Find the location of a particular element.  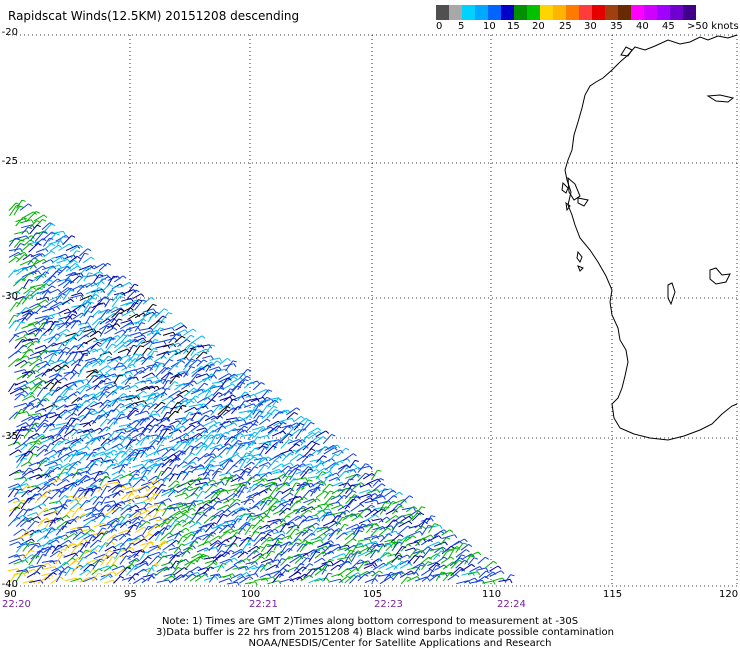

legend-color-bar is located at coordinates (566, 12).